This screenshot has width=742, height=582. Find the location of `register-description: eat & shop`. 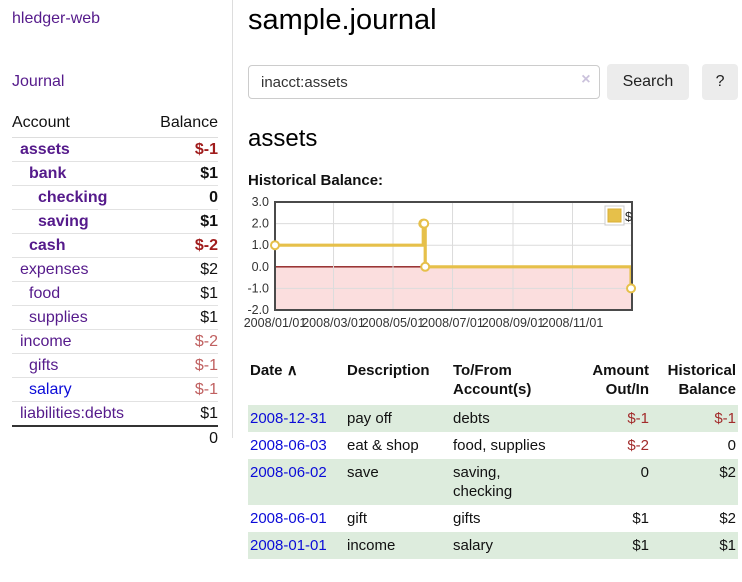

register-description: eat & shop is located at coordinates (383, 445).